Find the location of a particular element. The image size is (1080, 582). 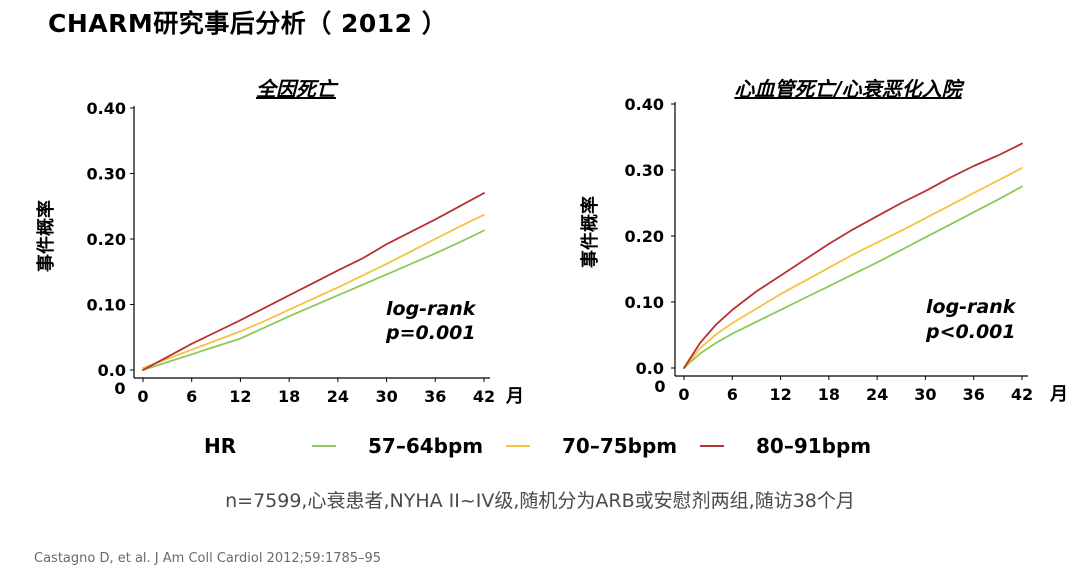

legend-label-57-64: 57–64bpm is located at coordinates (426, 446).